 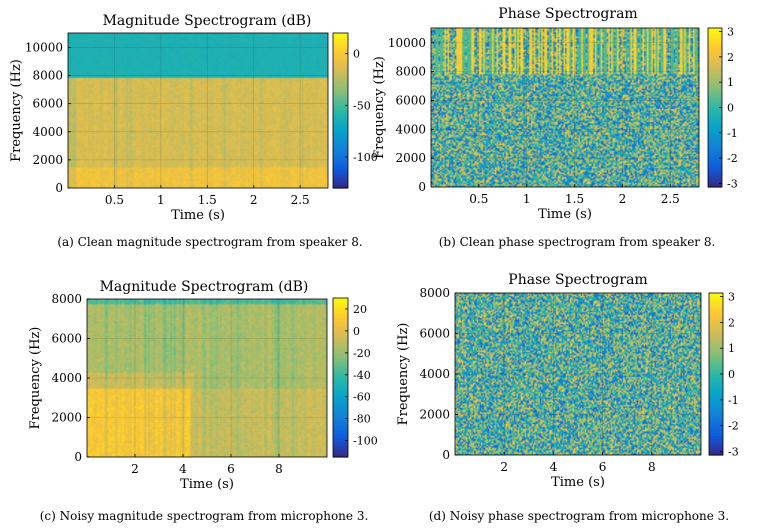 What do you see at coordinates (279, 469) in the screenshot?
I see `x-tick-label: 8` at bounding box center [279, 469].